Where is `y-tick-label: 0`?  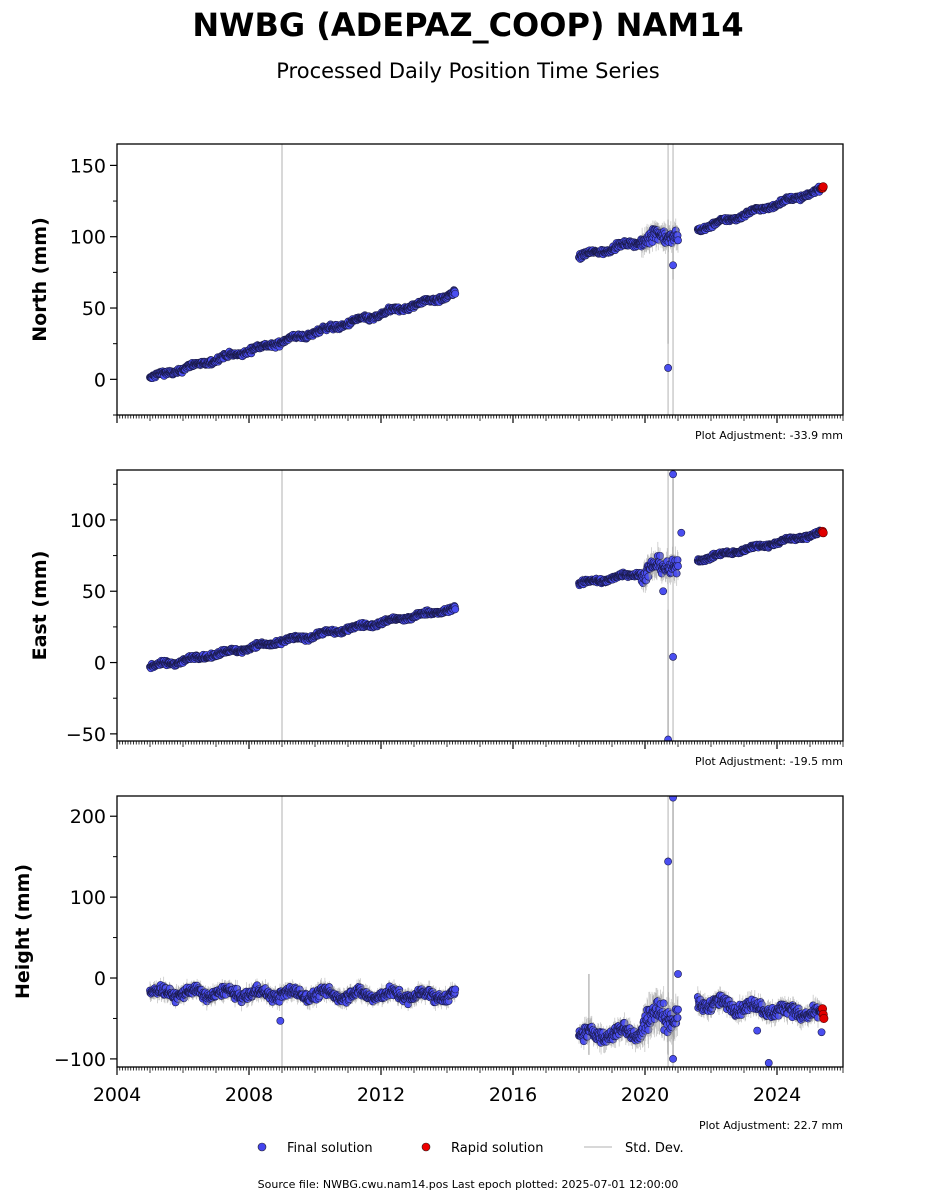 y-tick-label: 0 is located at coordinates (100, 380).